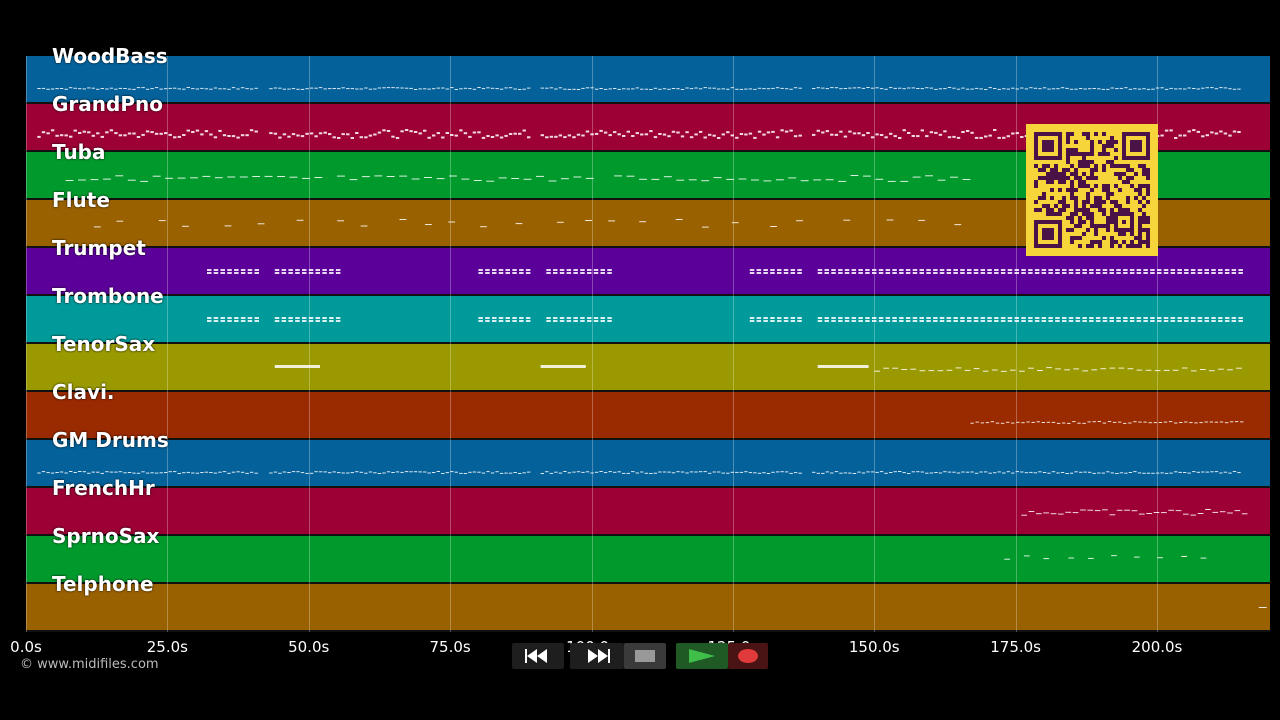  Describe the element at coordinates (645, 656) in the screenshot. I see `stop-button` at that location.